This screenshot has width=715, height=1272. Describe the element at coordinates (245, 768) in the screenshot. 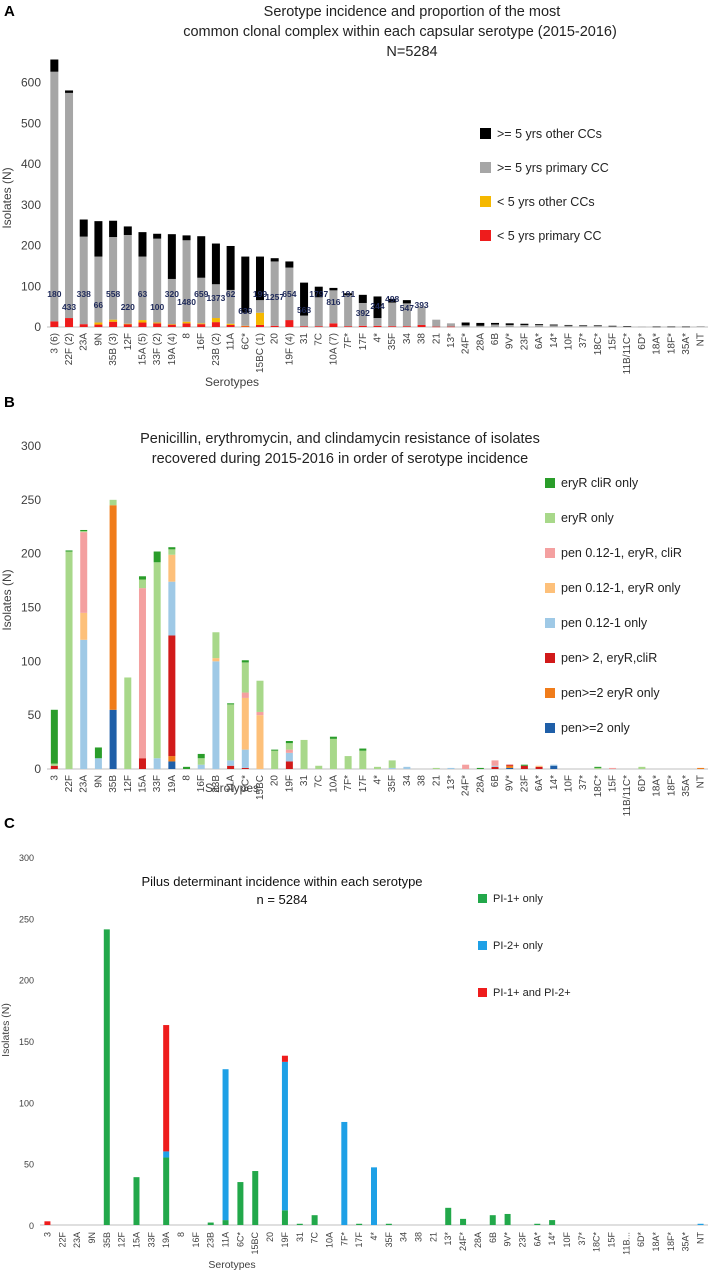

I see `panel-b-bar-pen-2-eryr-clir-6c` at that location.